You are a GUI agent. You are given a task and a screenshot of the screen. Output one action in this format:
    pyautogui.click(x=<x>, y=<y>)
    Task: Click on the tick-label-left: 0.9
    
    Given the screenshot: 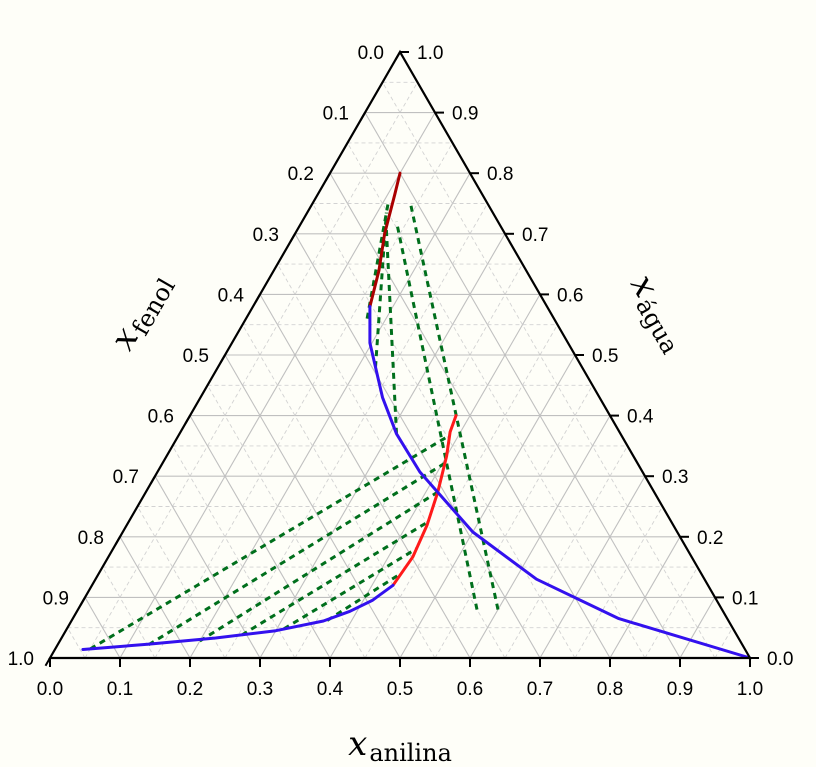 What is the action you would take?
    pyautogui.click(x=56, y=598)
    